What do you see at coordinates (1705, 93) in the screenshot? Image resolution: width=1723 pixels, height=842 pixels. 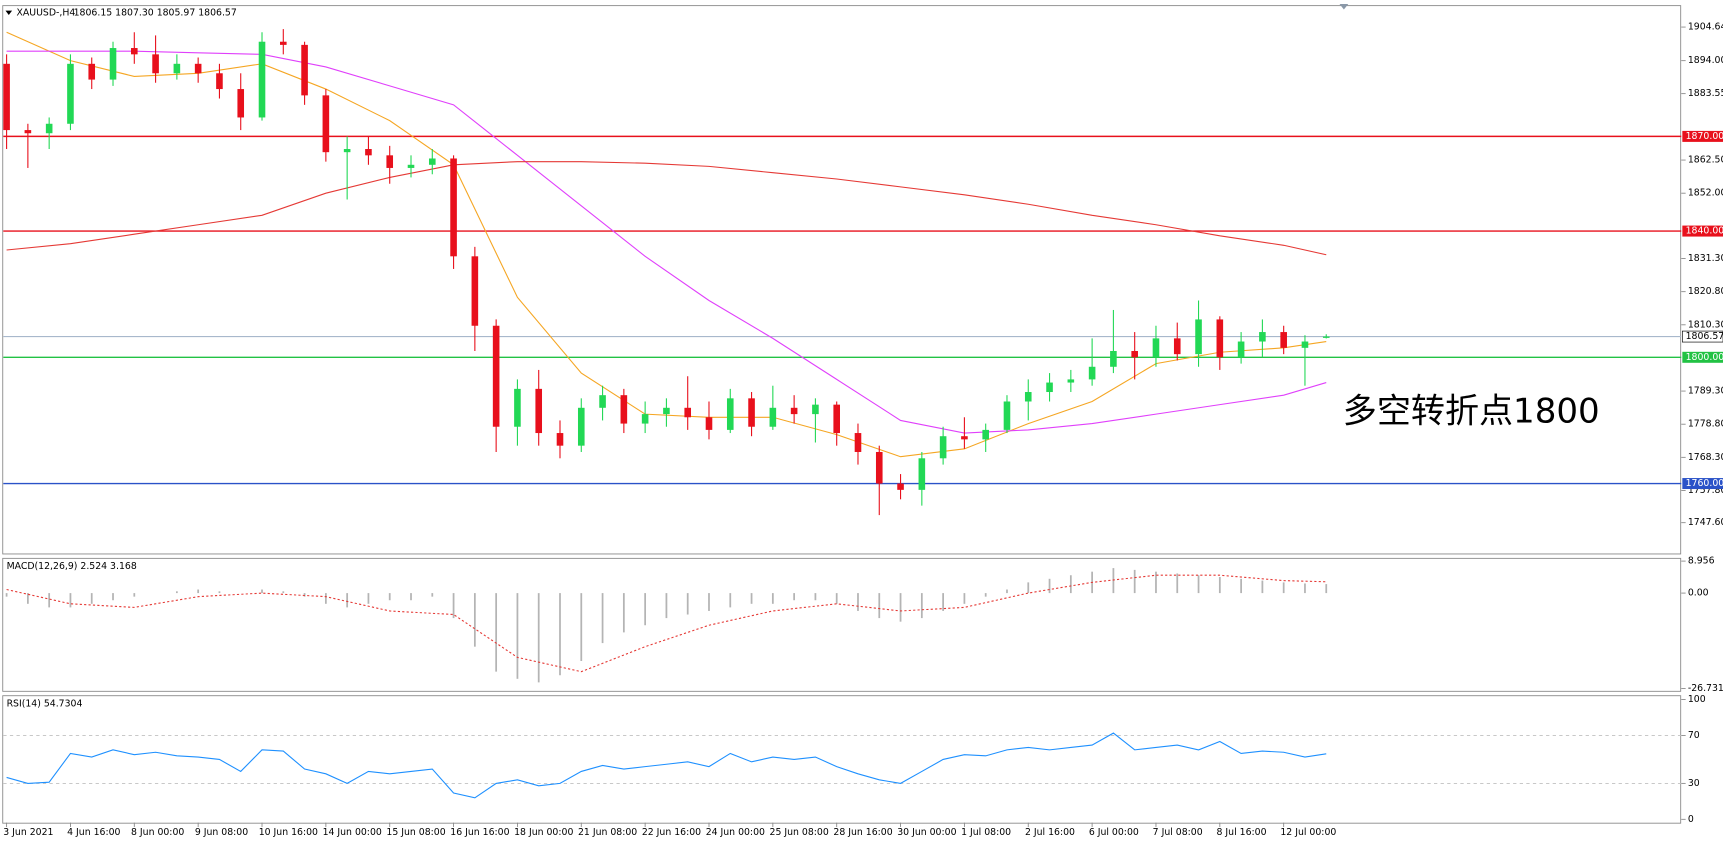 I see `y-tick-label: 1883.55` at bounding box center [1705, 93].